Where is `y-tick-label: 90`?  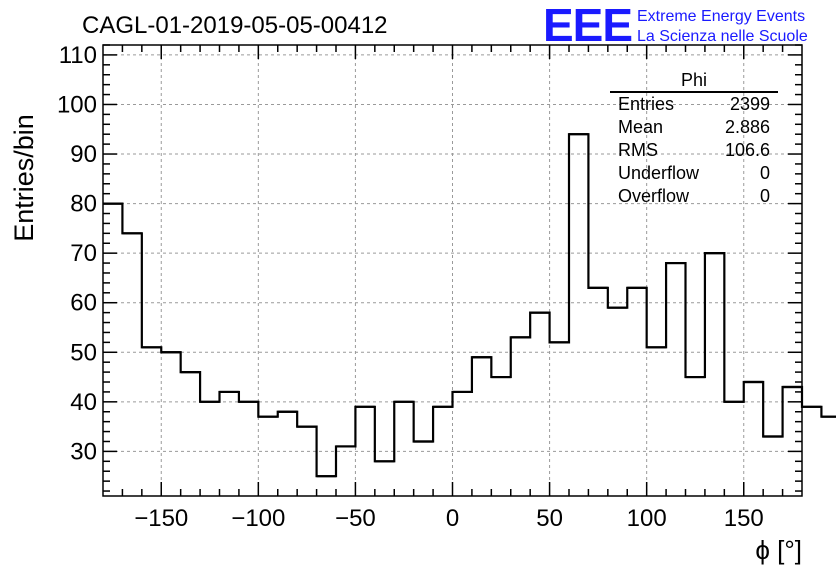
y-tick-label: 90 is located at coordinates (83, 154).